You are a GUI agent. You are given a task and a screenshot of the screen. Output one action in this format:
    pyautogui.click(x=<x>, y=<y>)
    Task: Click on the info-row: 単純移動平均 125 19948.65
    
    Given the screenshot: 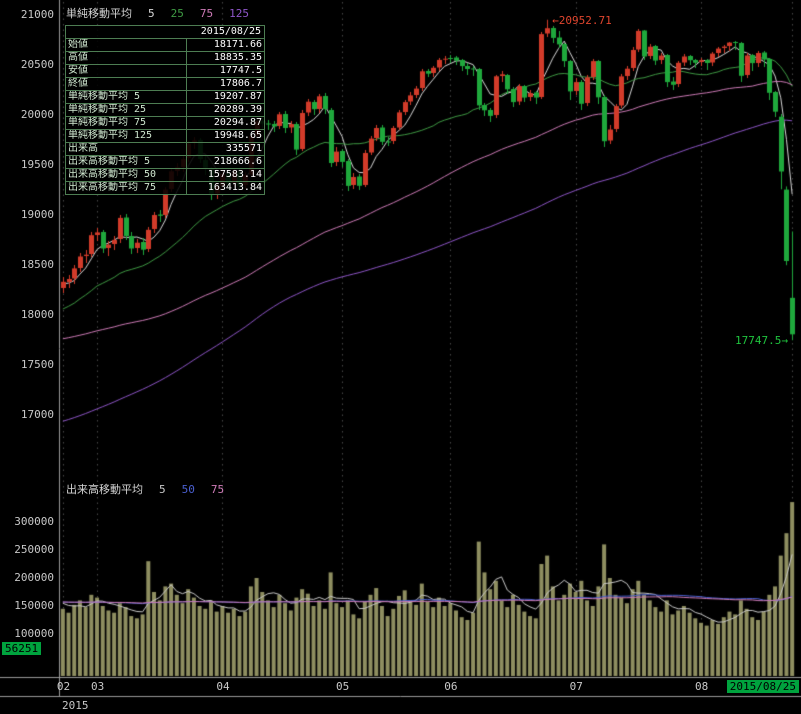 What is the action you would take?
    pyautogui.click(x=165, y=136)
    